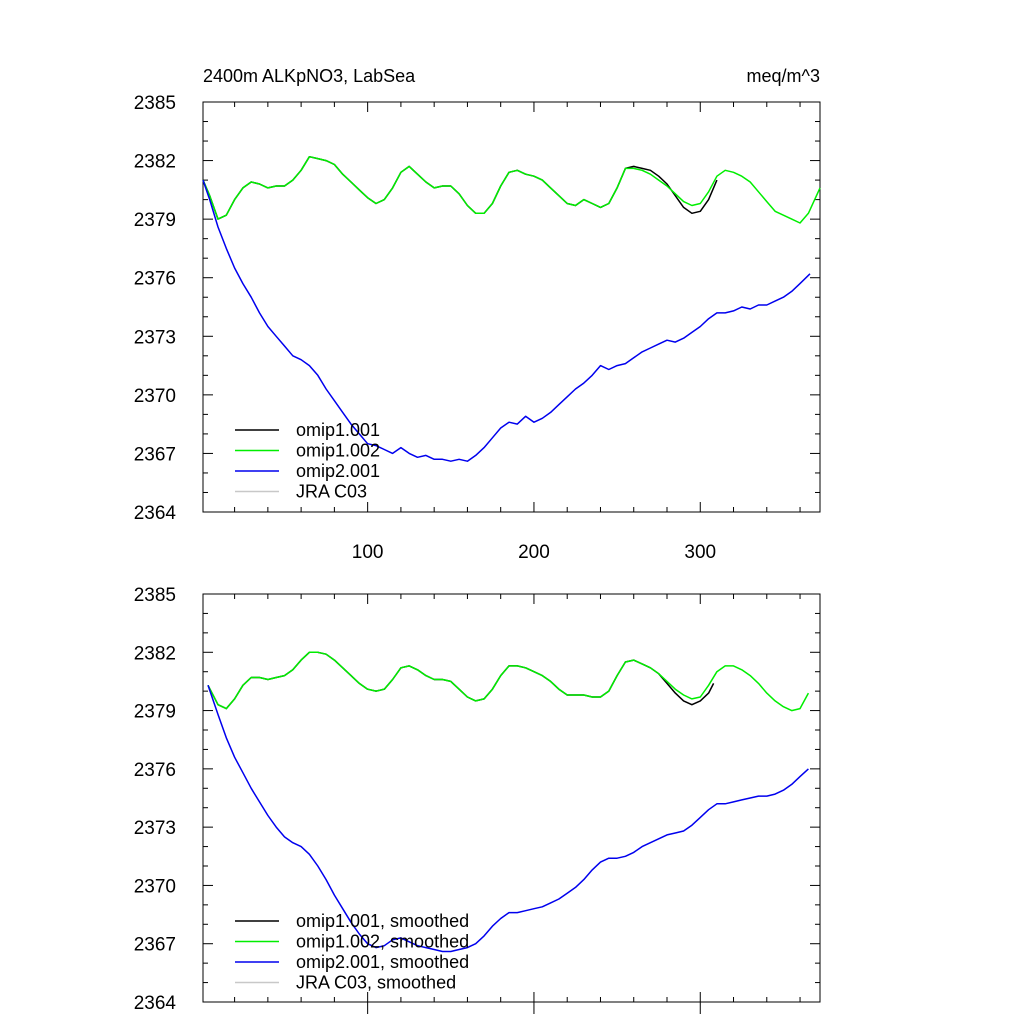 The height and width of the screenshot is (1024, 1024). I want to click on legend-label: omip1.002, smoothed, so click(382, 942).